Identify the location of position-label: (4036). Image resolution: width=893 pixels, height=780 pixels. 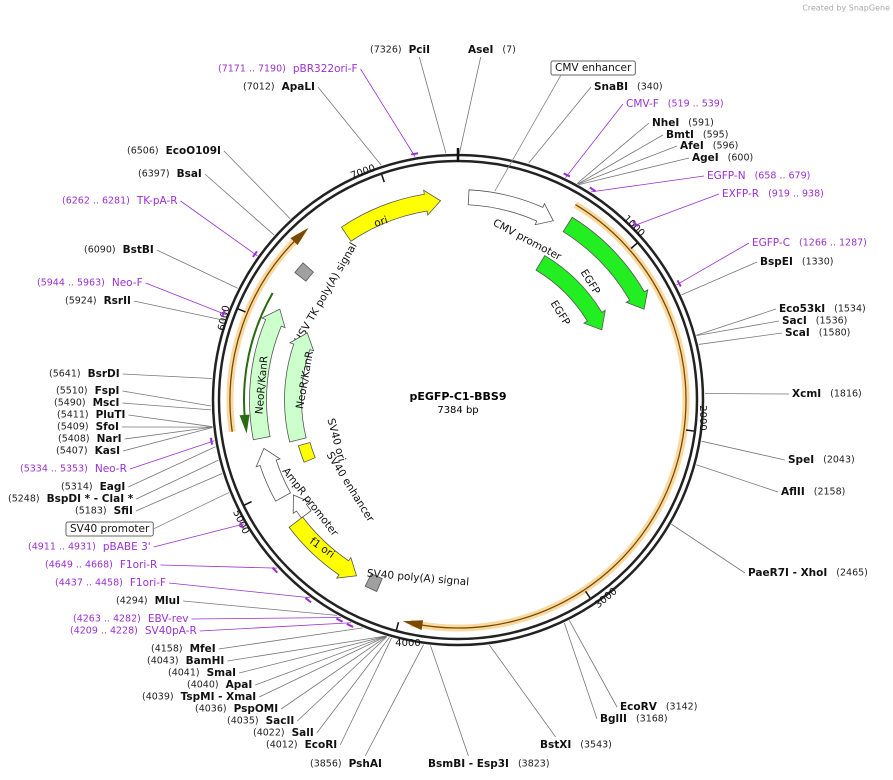
(211, 709).